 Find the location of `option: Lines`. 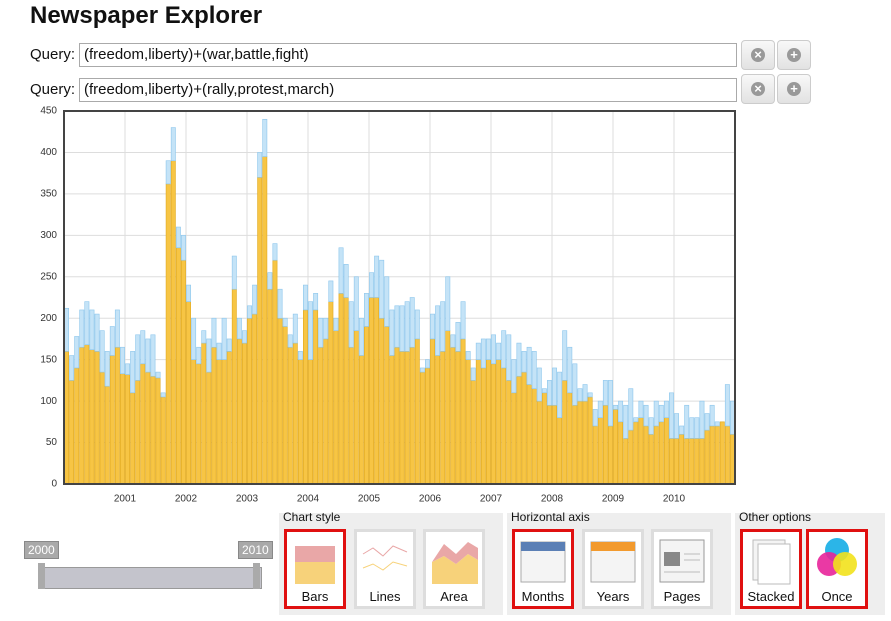

option: Lines is located at coordinates (385, 569).